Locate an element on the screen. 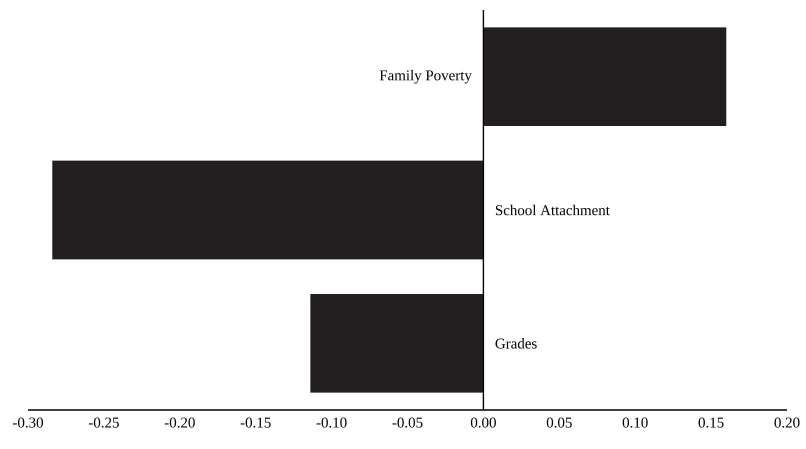 This screenshot has width=806, height=449. y-tick-label: Grades is located at coordinates (516, 343).